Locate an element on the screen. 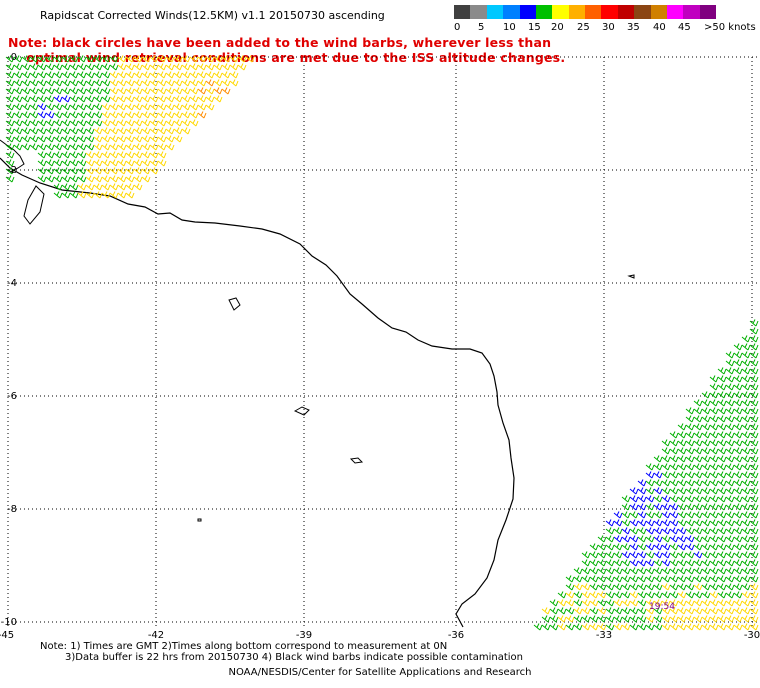 The image size is (760, 688). colorbar-swatch is located at coordinates (691, 12).